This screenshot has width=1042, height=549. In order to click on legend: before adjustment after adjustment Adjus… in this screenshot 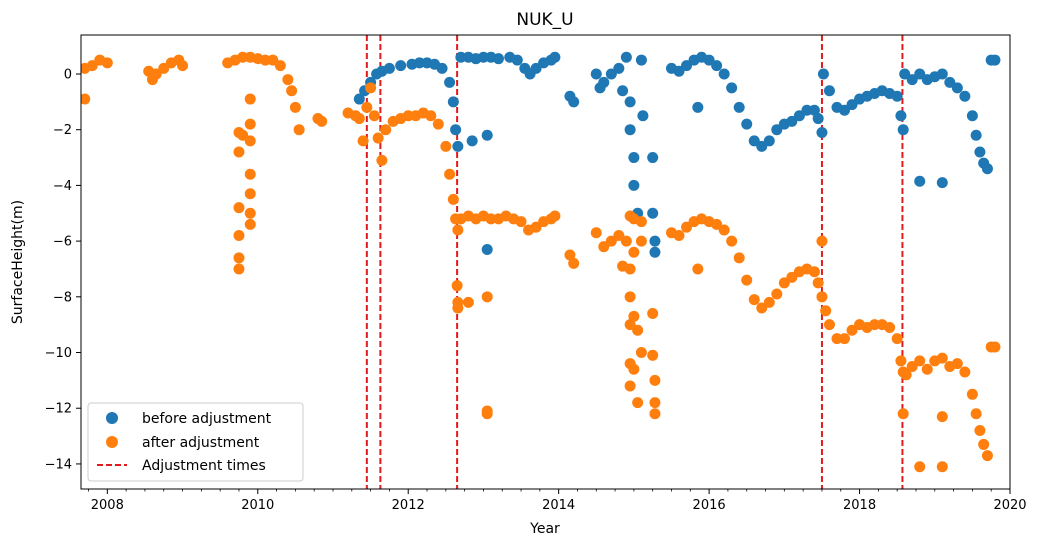, I will do `click(195, 442)`.